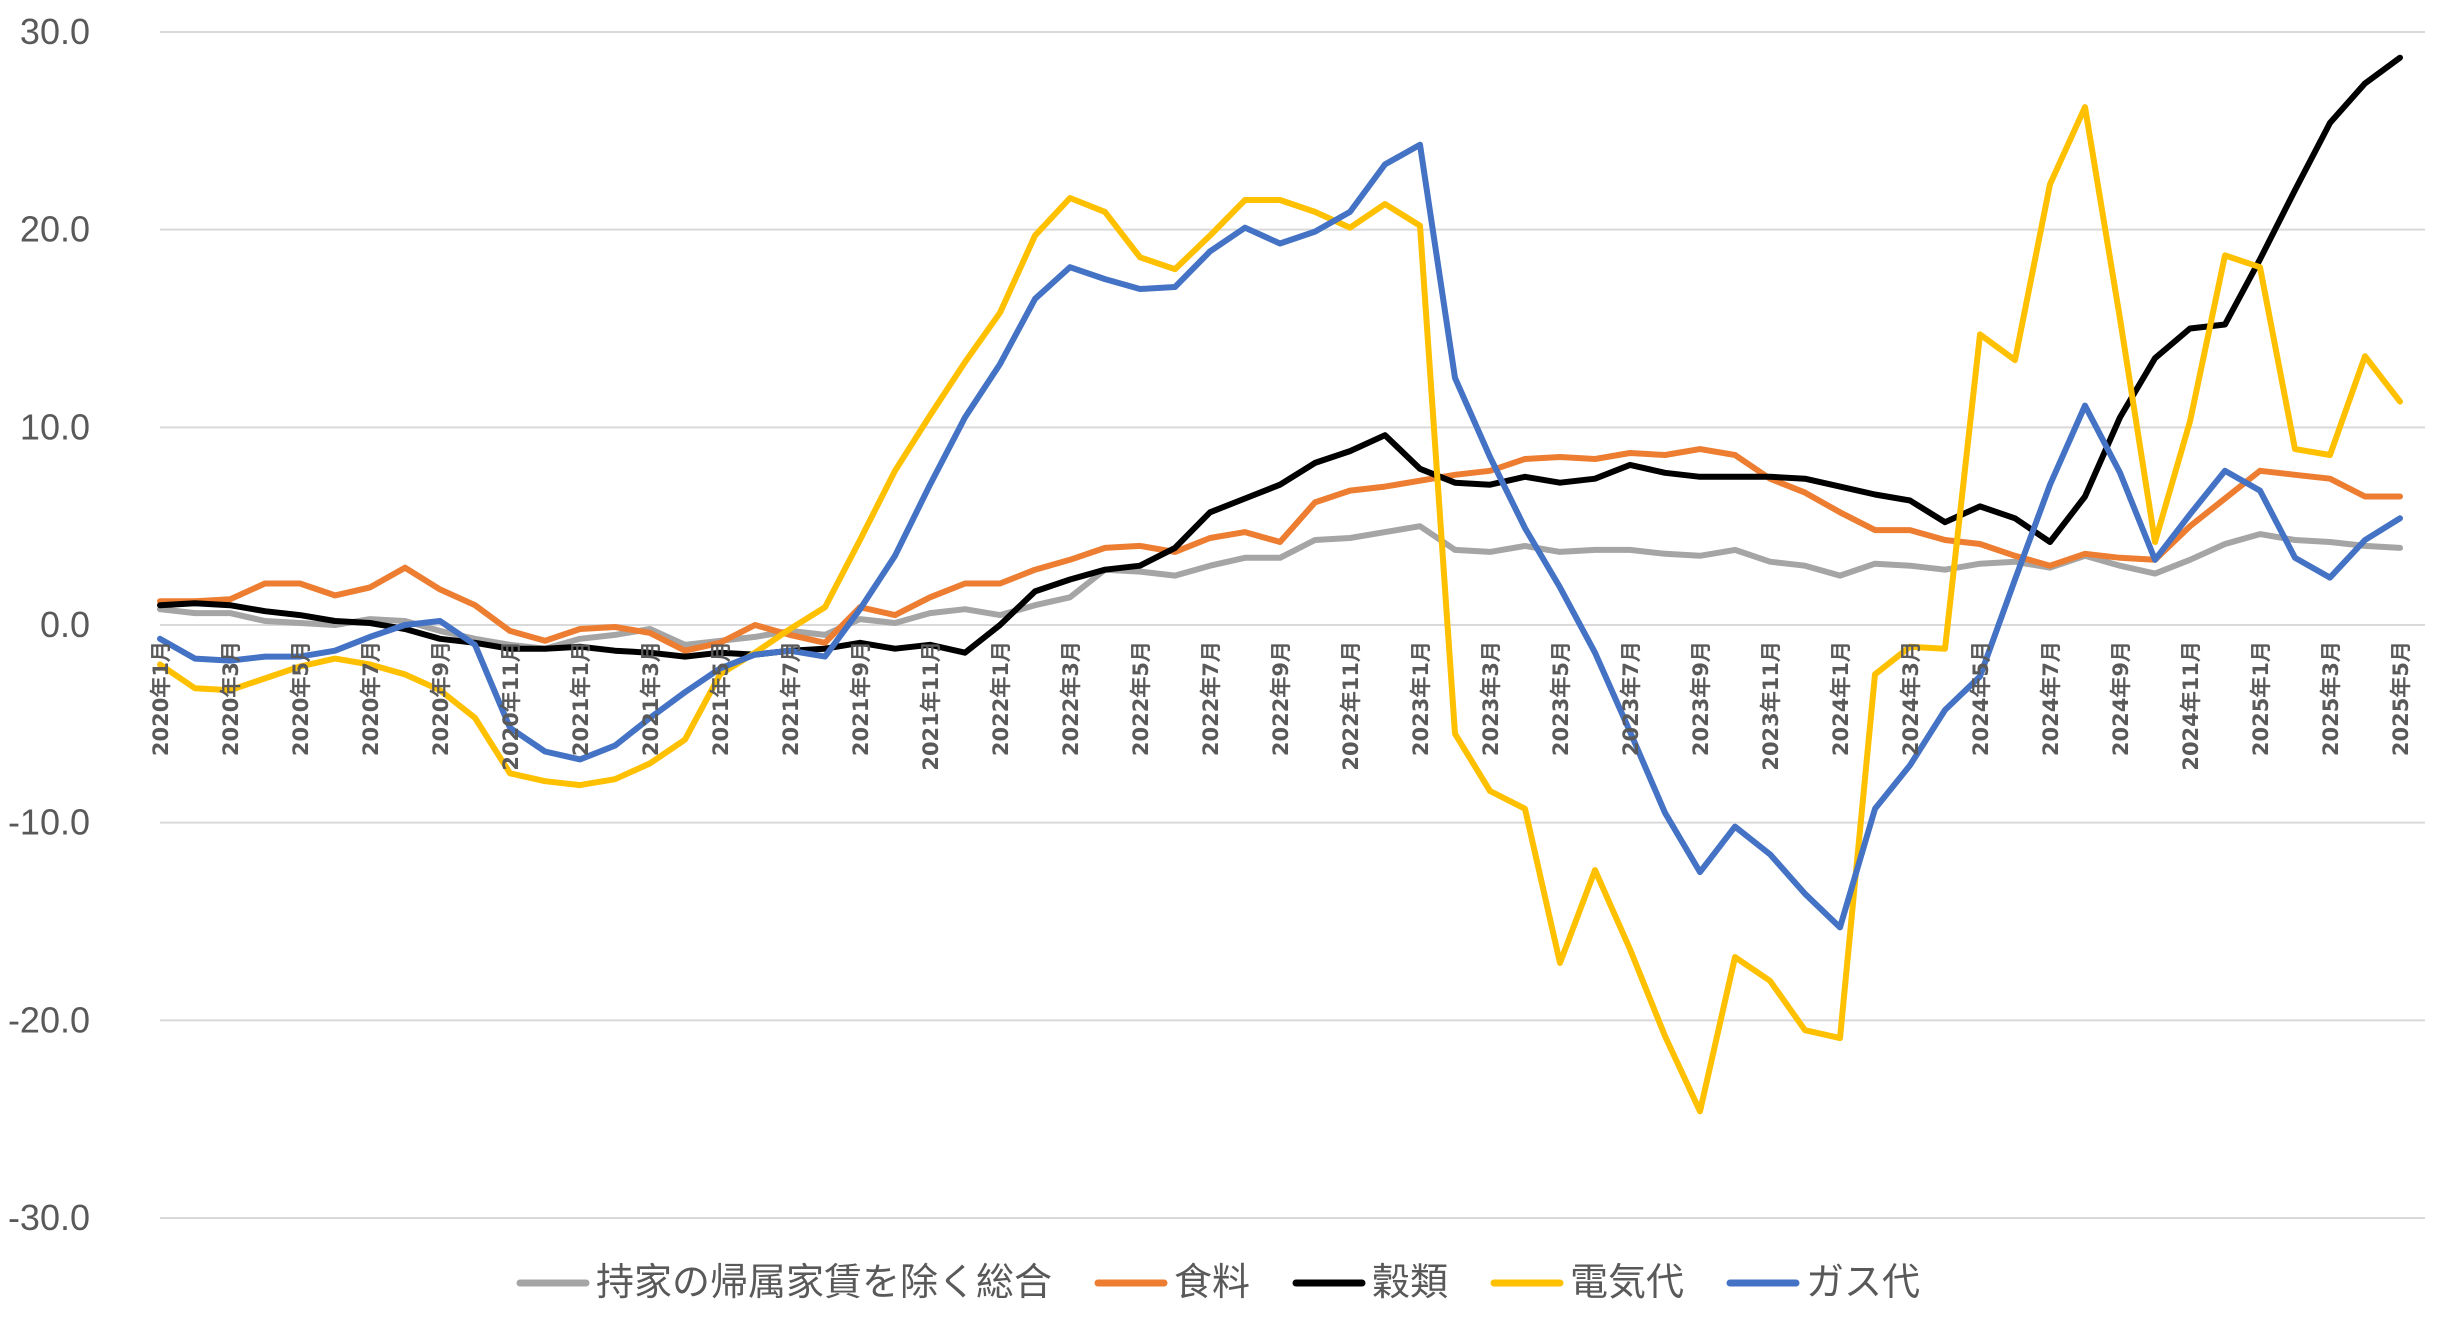  I want to click on x-tick-label: 2021年5月, so click(721, 698).